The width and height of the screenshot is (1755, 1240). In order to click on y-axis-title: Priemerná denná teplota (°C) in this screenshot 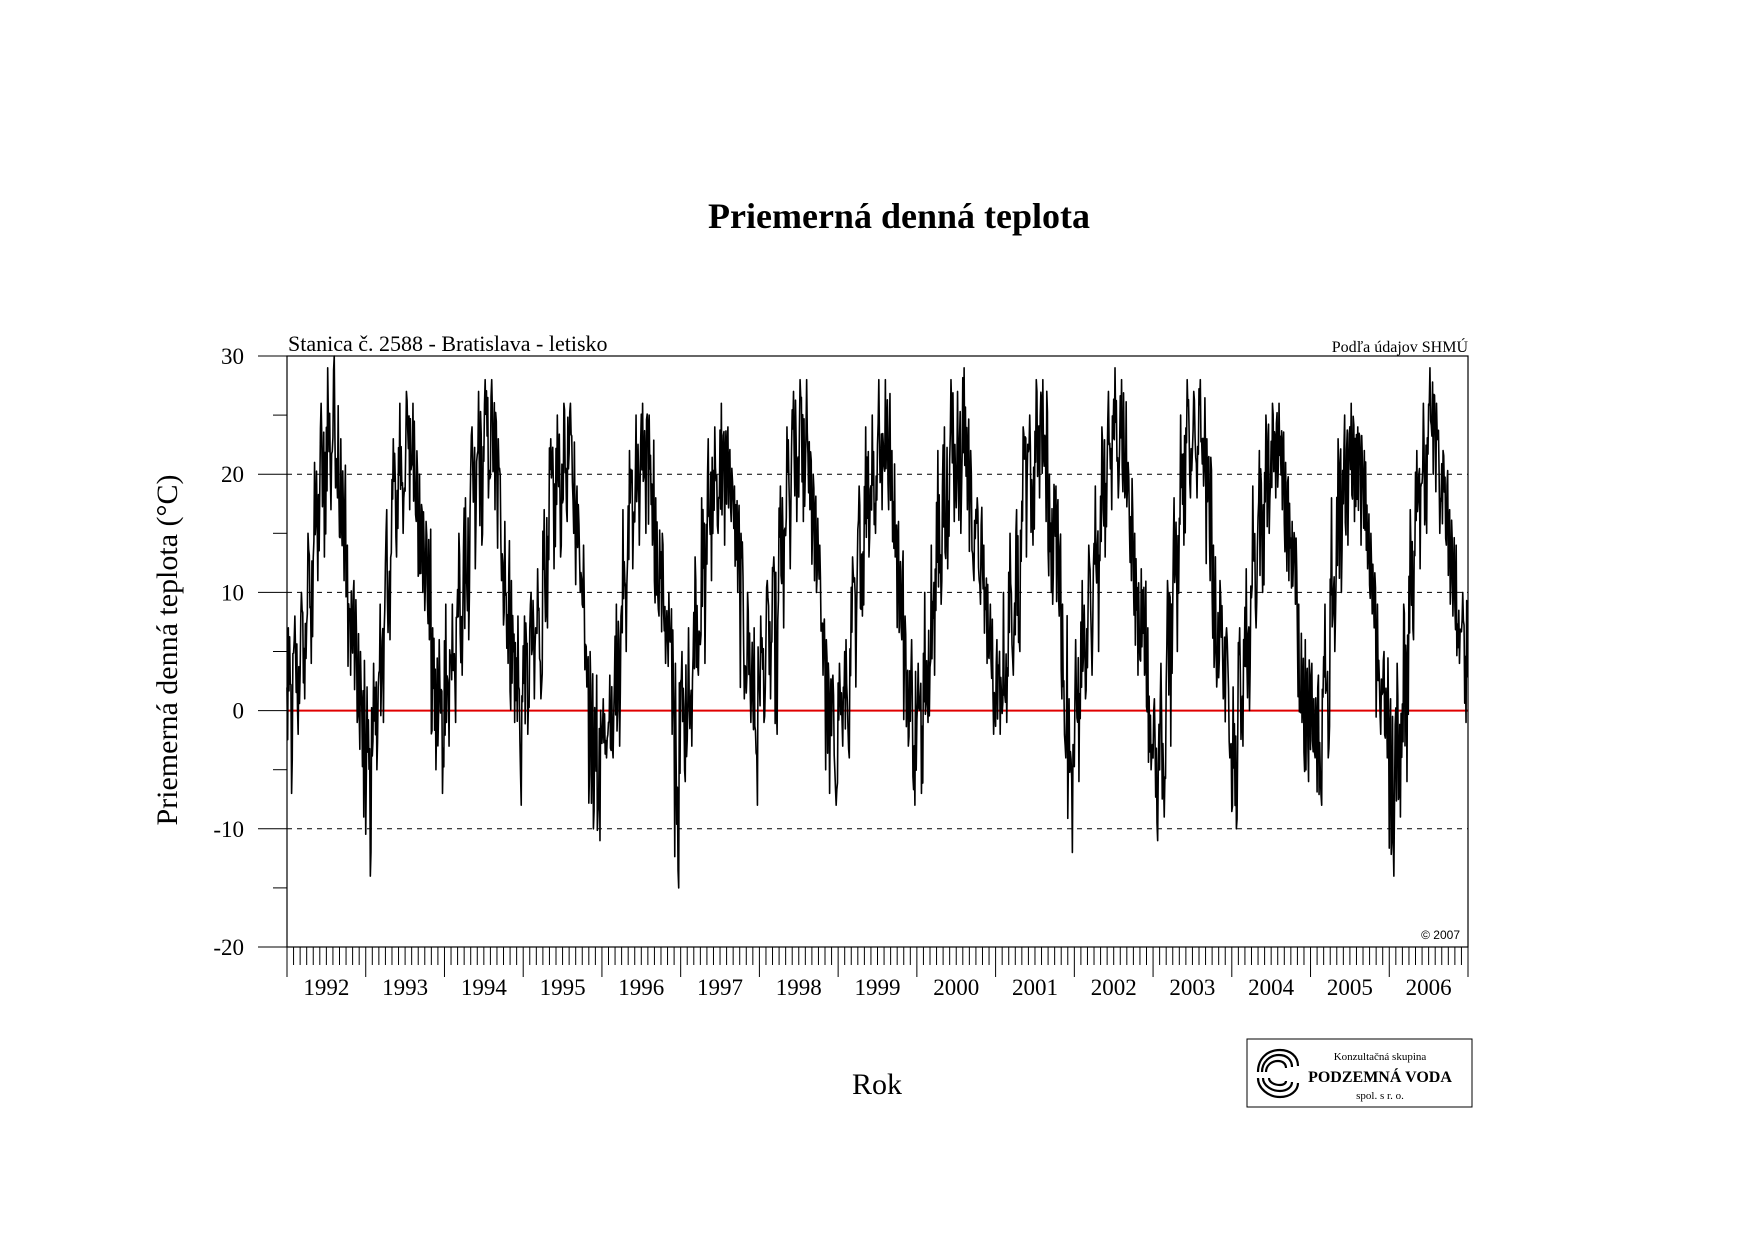, I will do `click(167, 649)`.